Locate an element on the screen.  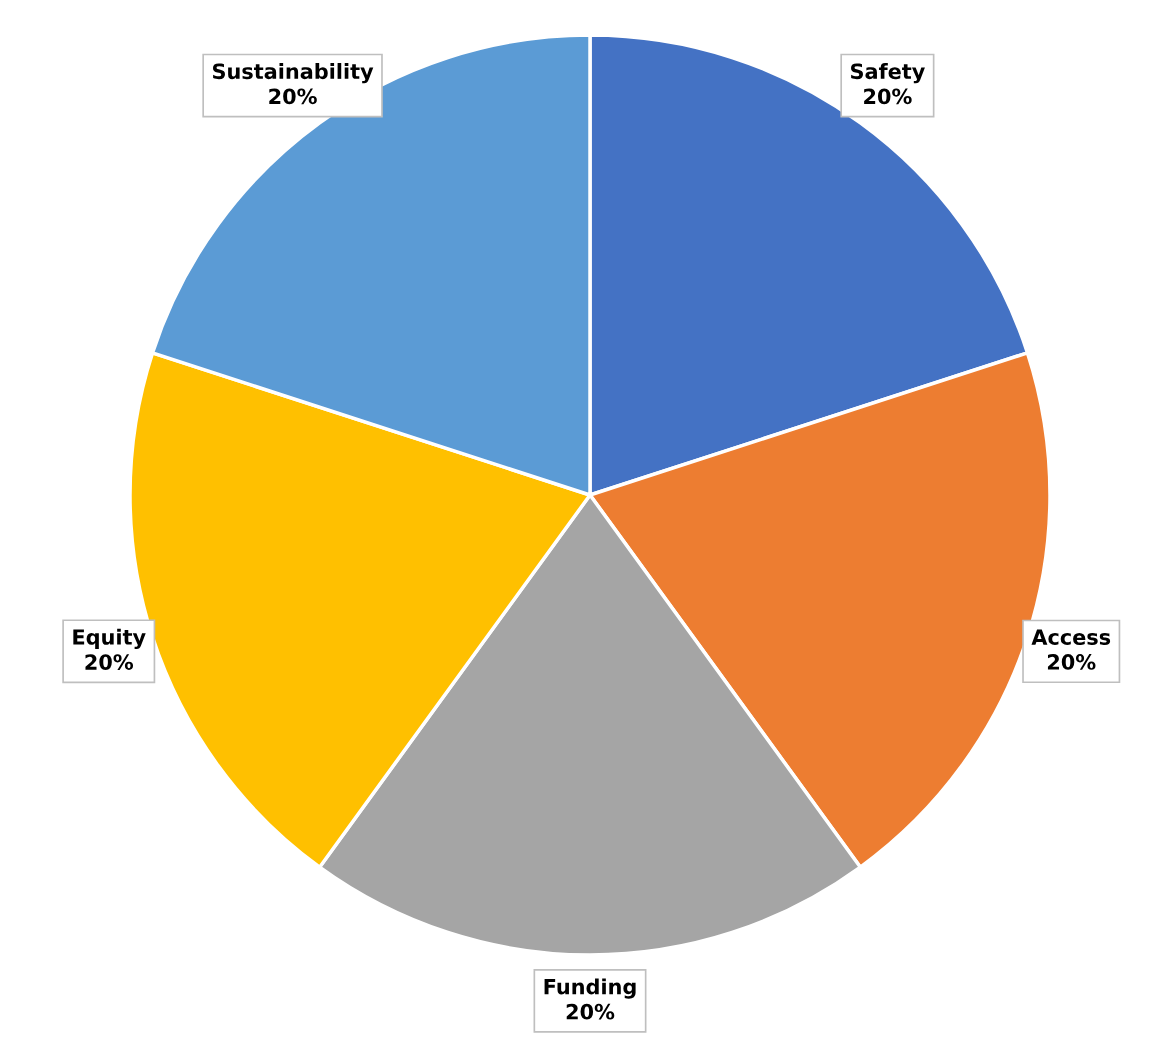
slice-label: Safety is located at coordinates (888, 73).